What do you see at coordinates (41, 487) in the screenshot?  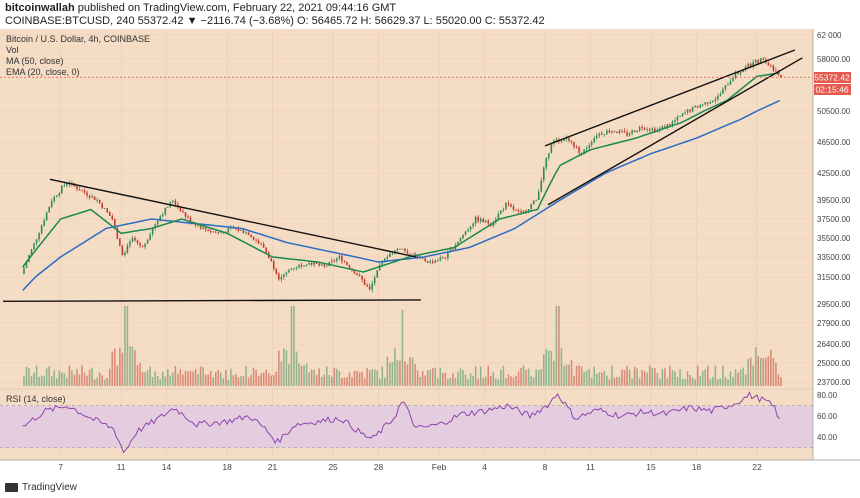 I see `tradingview-logo: TradingView` at bounding box center [41, 487].